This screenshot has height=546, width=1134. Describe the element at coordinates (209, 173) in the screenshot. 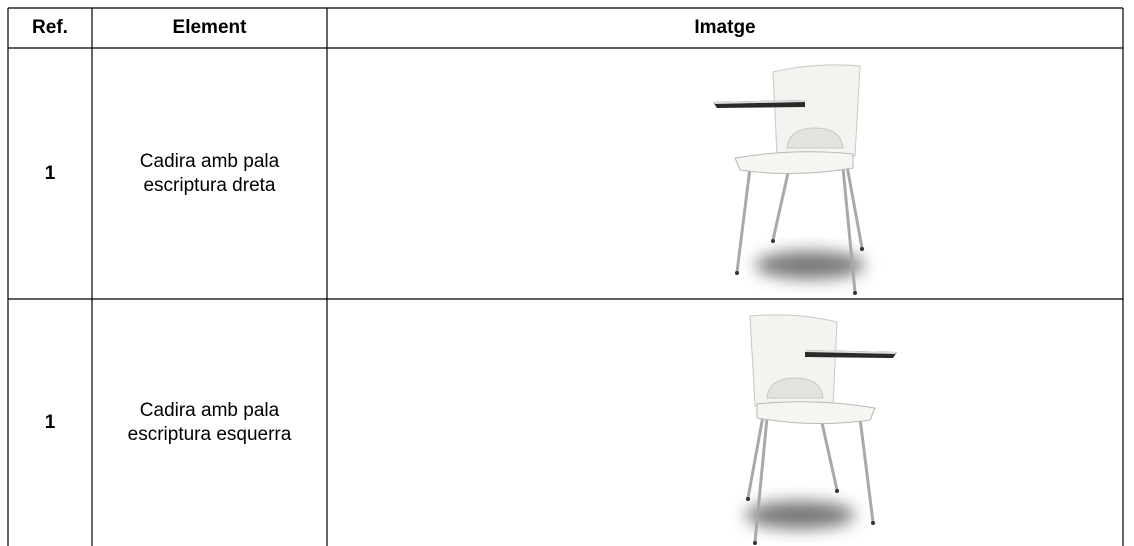

I see `element-cell: Cadira amb pala escriptura dreta` at that location.